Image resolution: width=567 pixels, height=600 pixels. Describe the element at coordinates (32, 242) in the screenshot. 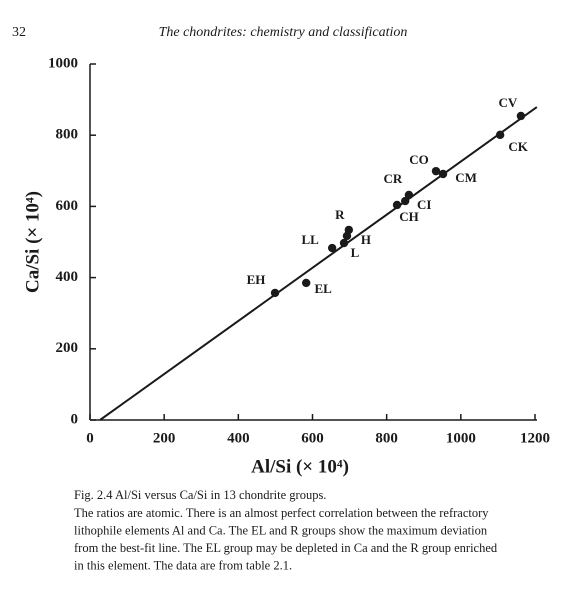

I see `y-axis-title: Ca/Si (× 10⁴)` at that location.